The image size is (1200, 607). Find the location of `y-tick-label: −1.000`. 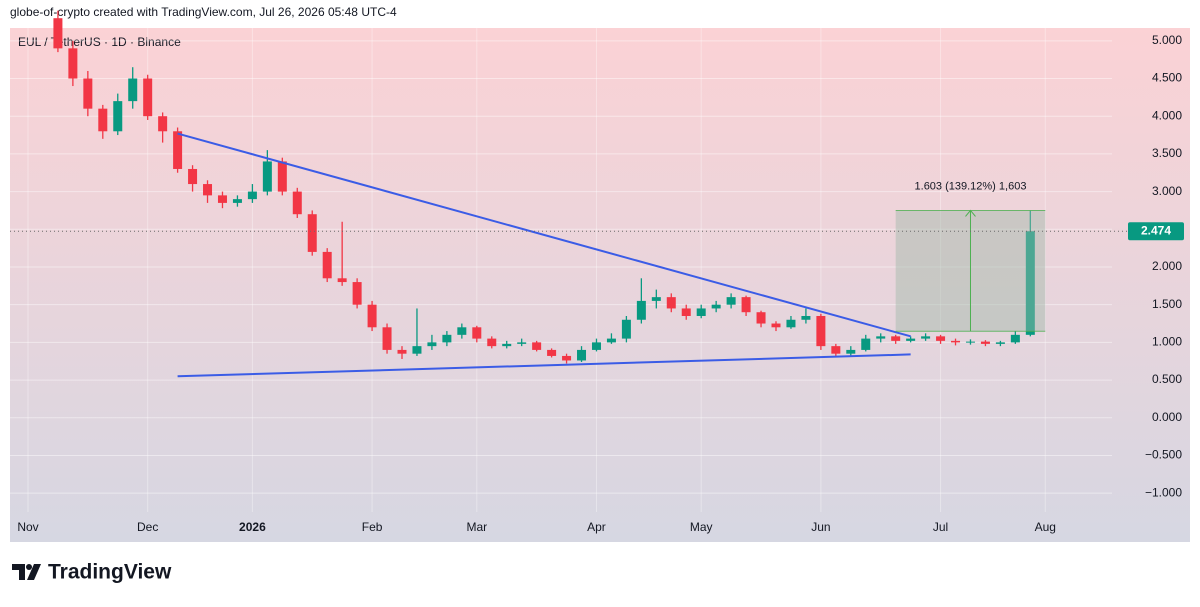

y-tick-label: −1.000 is located at coordinates (1163, 492).